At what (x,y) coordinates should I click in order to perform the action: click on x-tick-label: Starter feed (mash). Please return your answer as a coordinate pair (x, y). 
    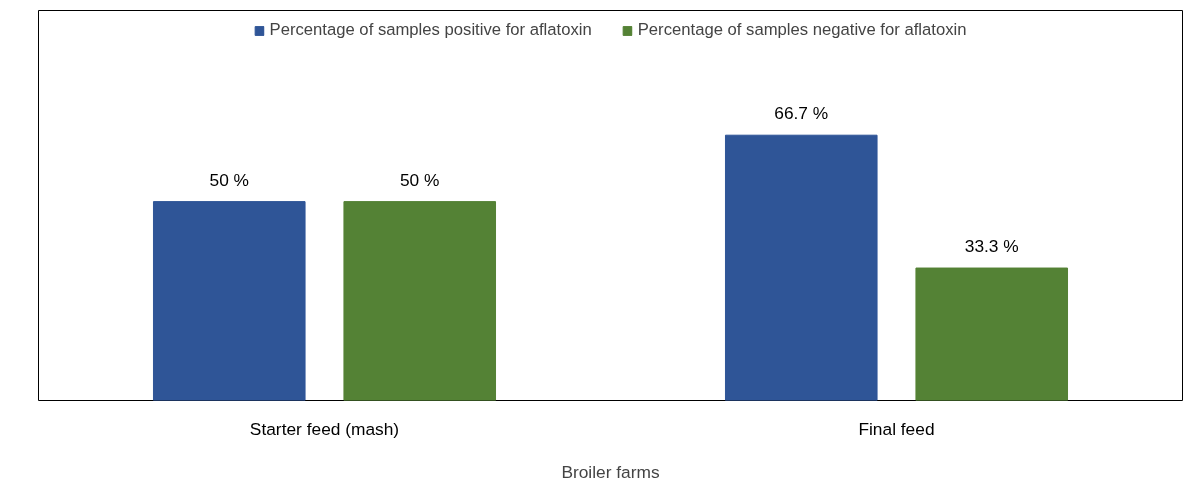
    Looking at the image, I should click on (324, 428).